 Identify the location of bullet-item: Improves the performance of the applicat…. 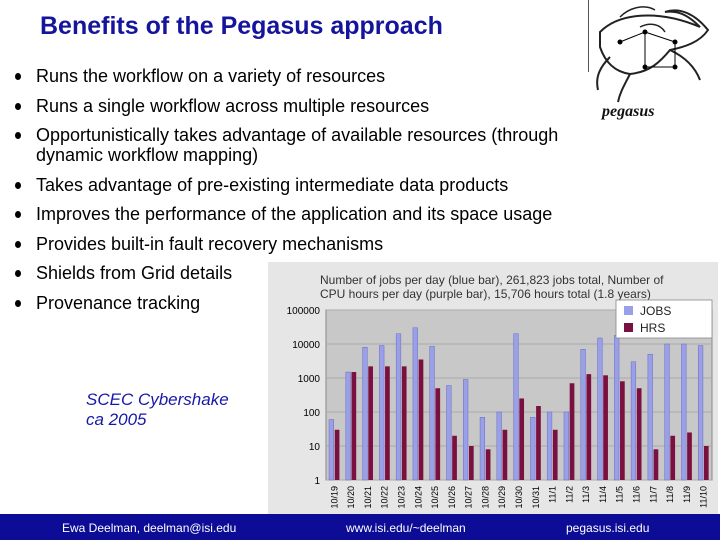
(319, 214).